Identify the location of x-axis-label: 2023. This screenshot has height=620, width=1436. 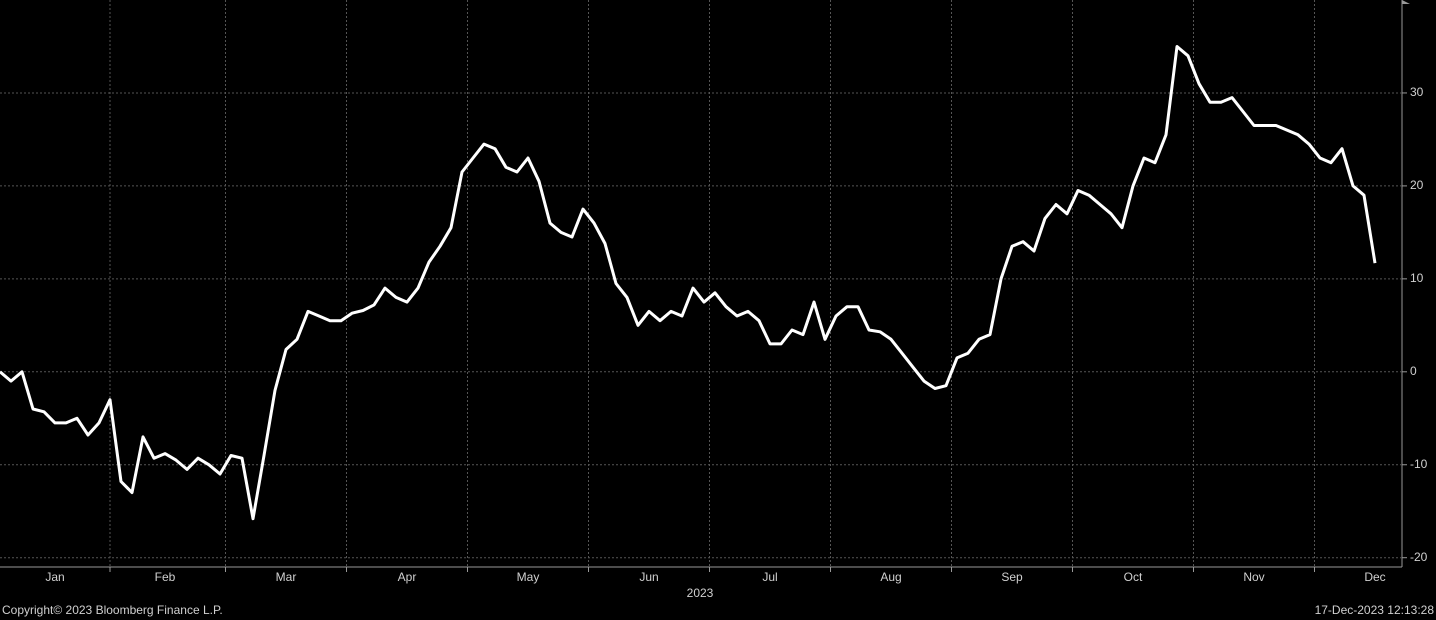
(700, 593).